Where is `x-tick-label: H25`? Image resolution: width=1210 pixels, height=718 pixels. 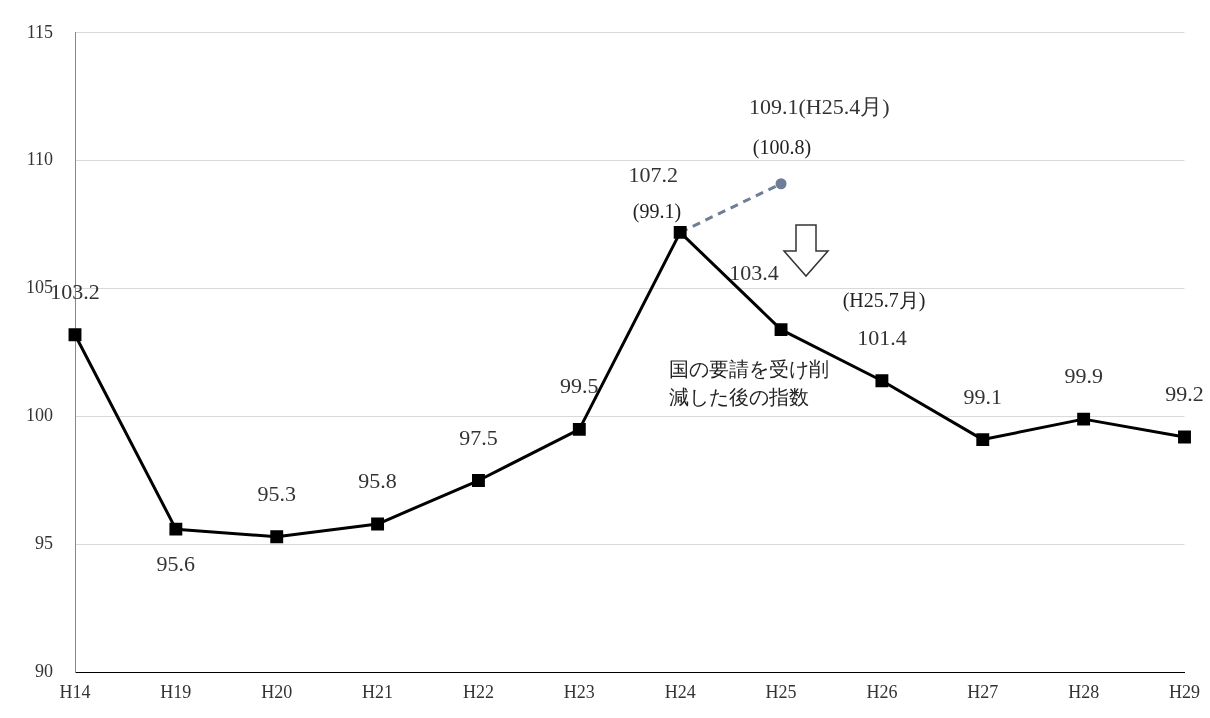 x-tick-label: H25 is located at coordinates (781, 691).